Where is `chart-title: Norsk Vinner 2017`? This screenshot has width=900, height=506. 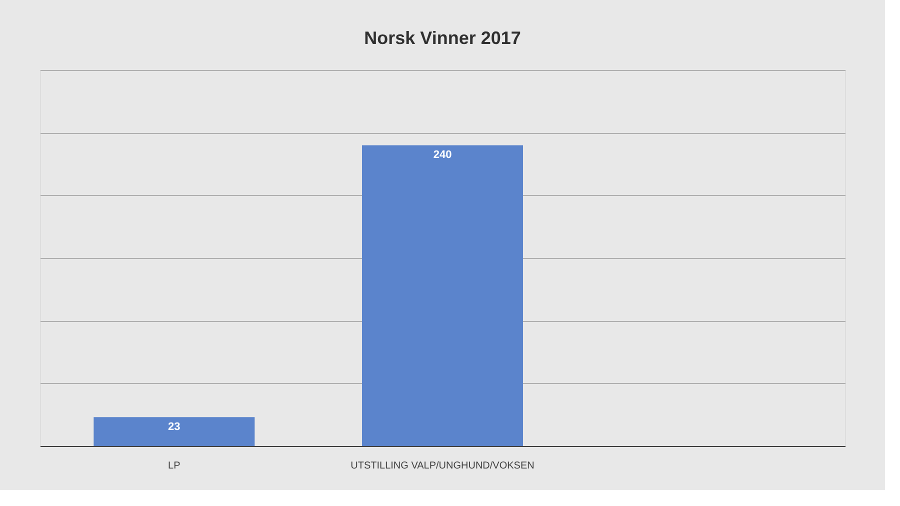 chart-title: Norsk Vinner 2017 is located at coordinates (442, 38).